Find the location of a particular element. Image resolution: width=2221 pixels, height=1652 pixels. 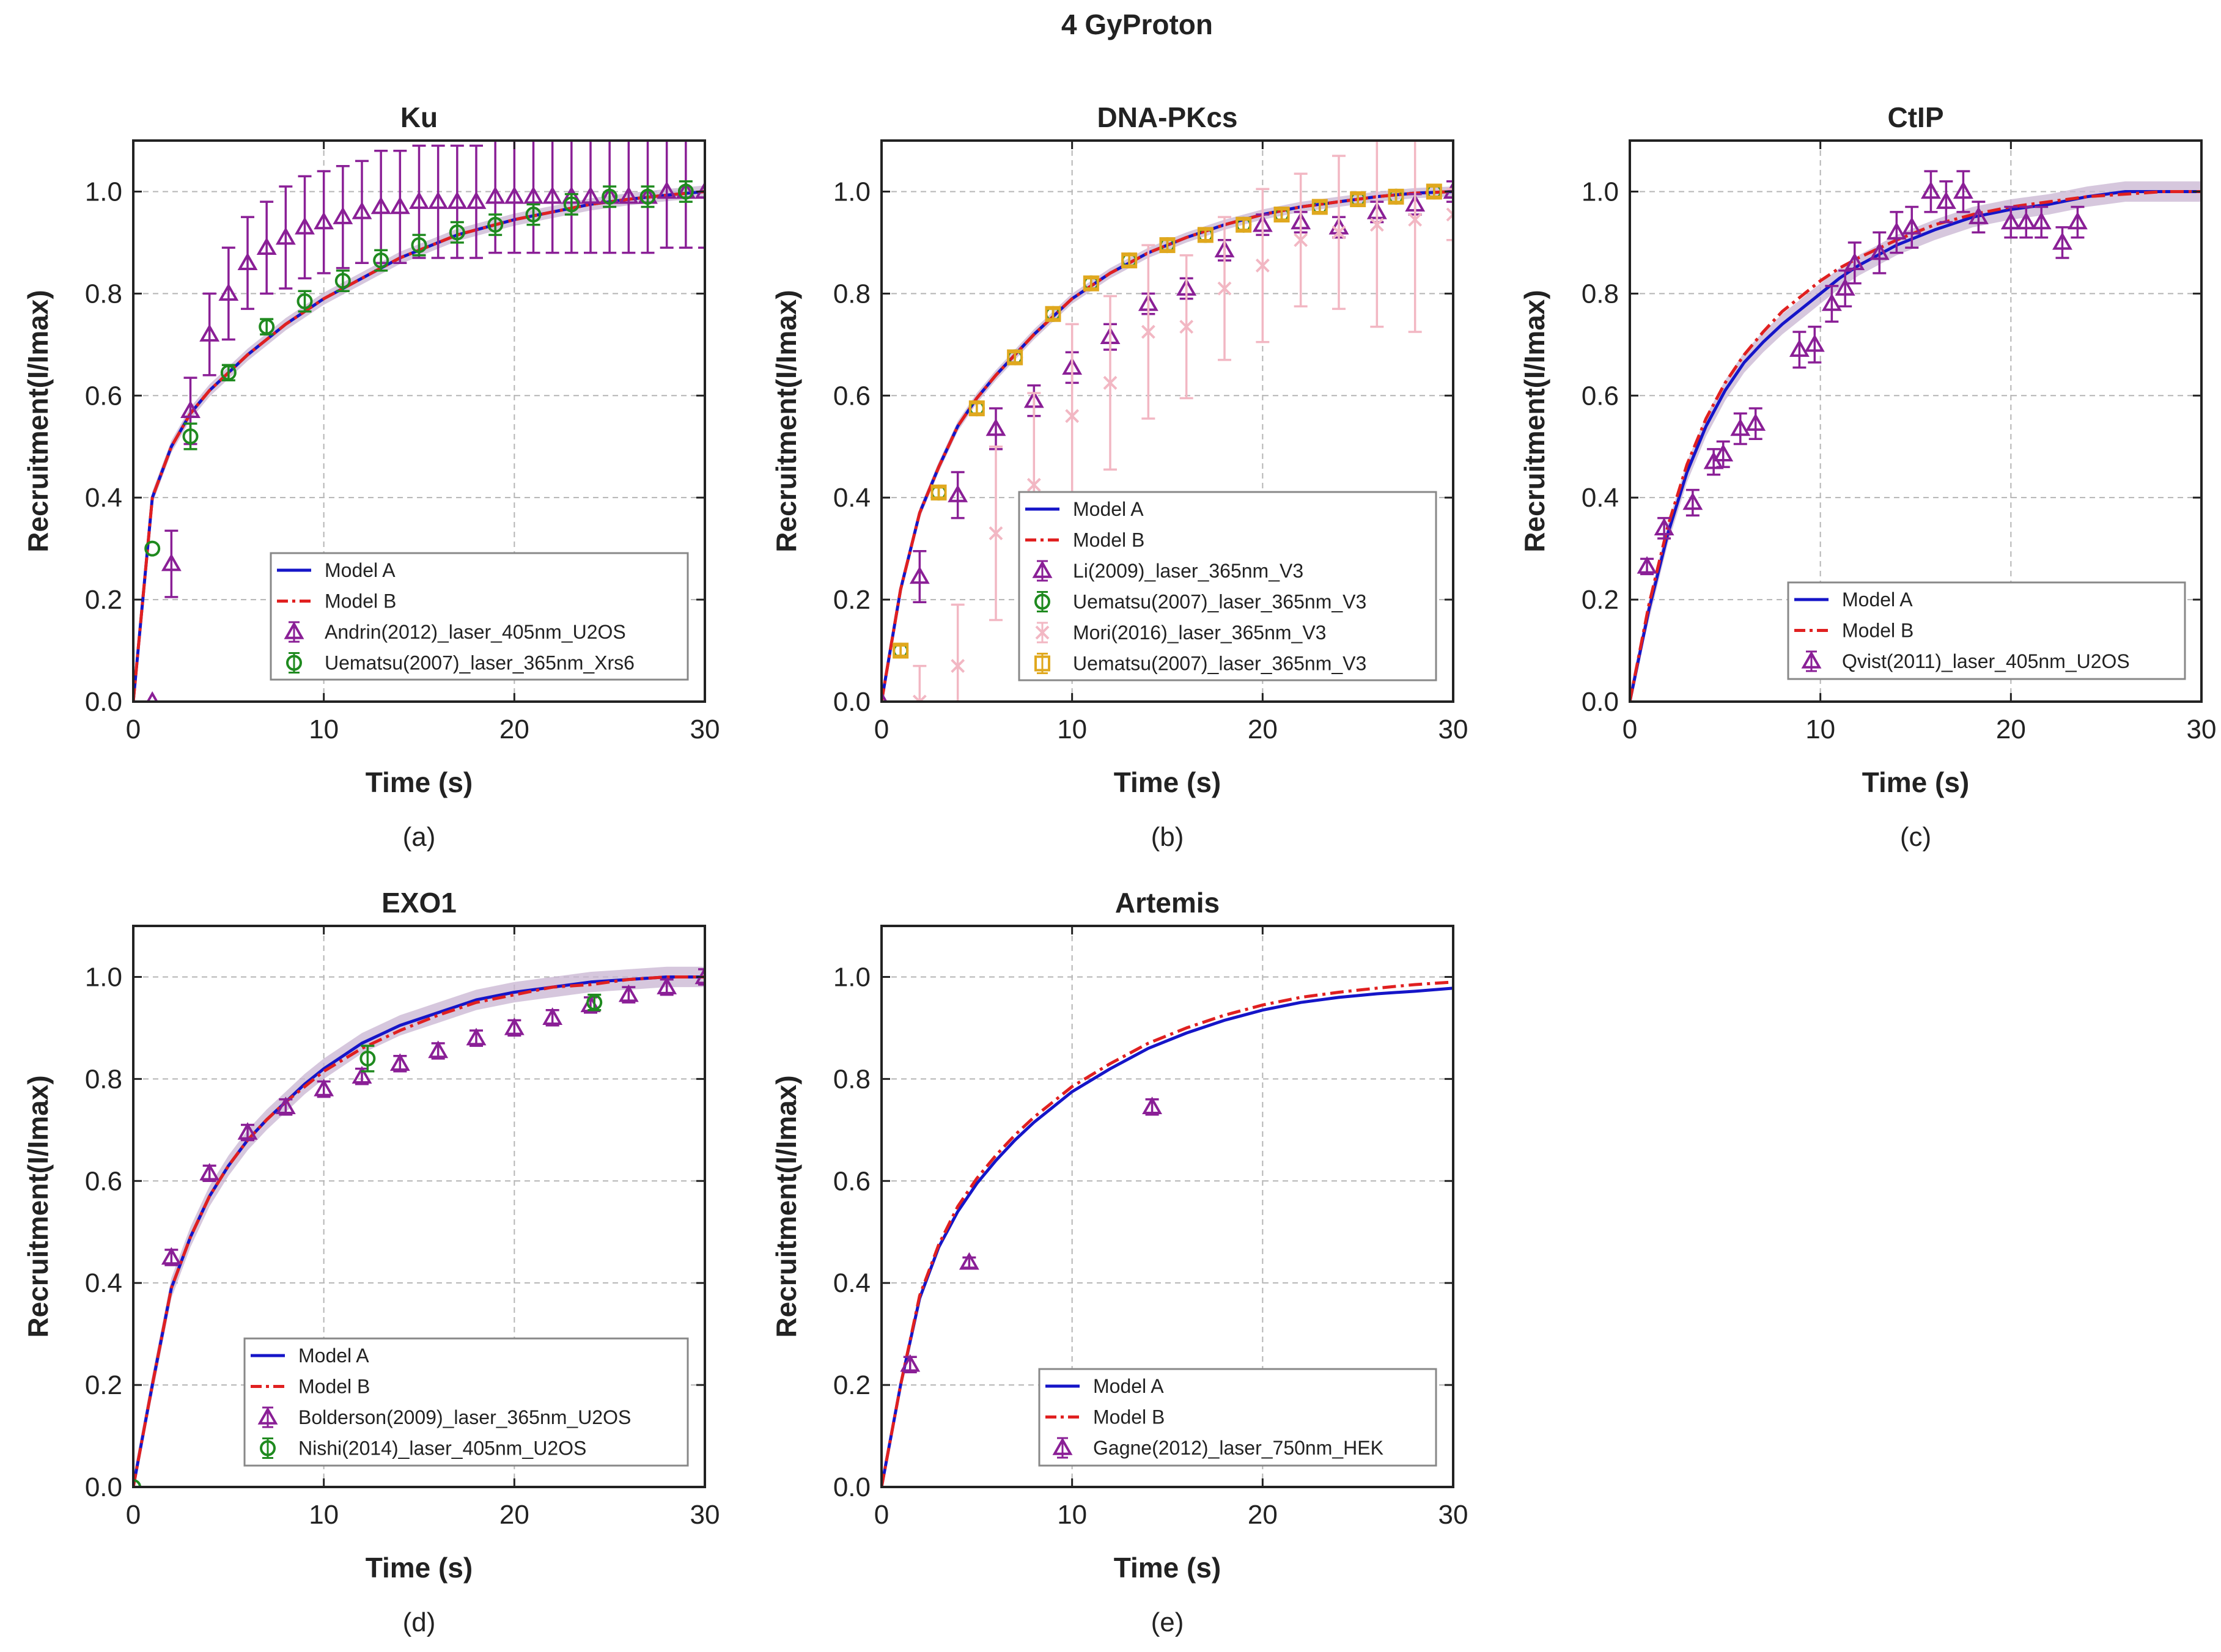

axes-frame-b is located at coordinates (1167, 421).